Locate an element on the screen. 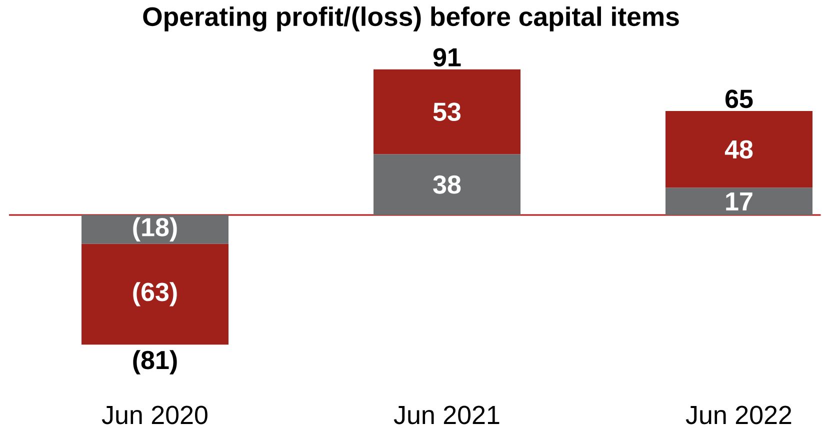 This screenshot has height=436, width=822. data-label: (18) is located at coordinates (155, 229).